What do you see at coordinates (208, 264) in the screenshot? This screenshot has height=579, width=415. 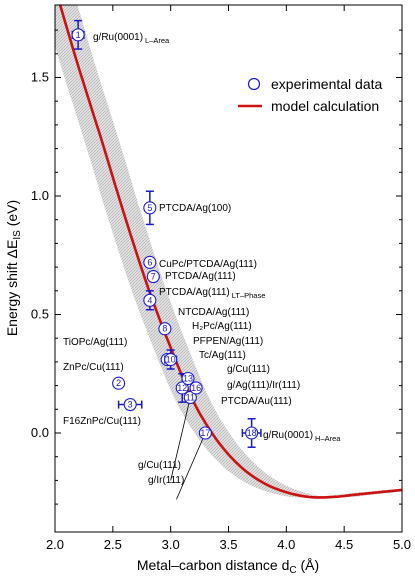 I see `annotation-label: CuPc/PTCDA/Ag(111)` at bounding box center [208, 264].